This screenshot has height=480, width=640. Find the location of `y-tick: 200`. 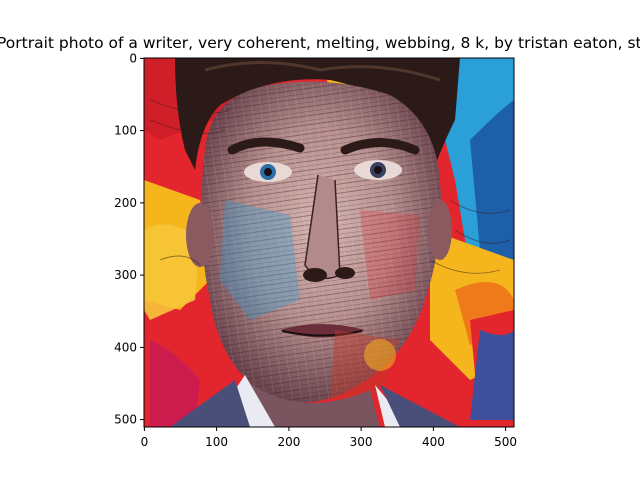

y-tick: 200 is located at coordinates (129, 203).